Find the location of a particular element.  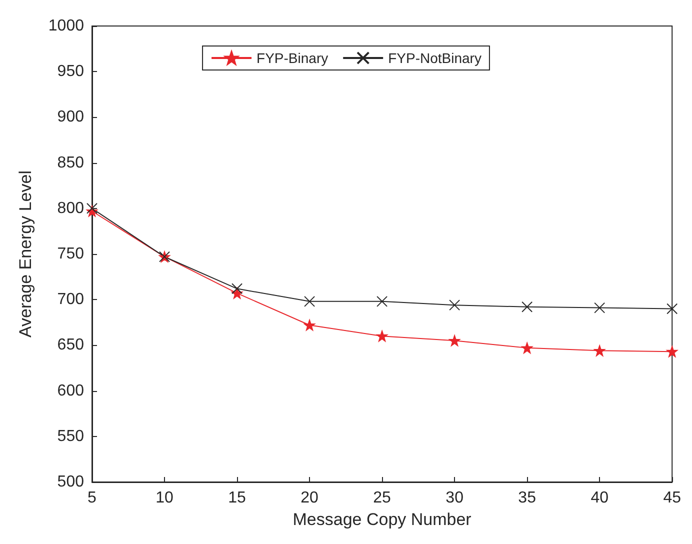

x-tick-label: 15 is located at coordinates (237, 498).